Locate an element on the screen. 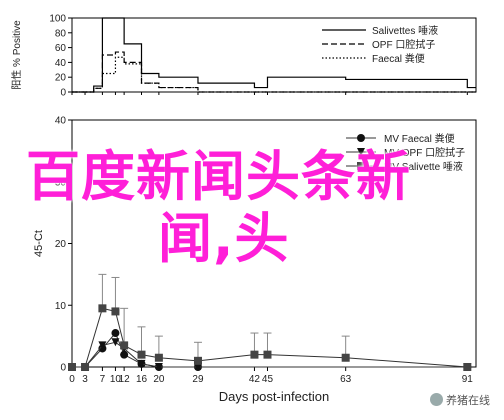 This screenshot has width=504, height=420. top-y-tick-label: 0 is located at coordinates (63, 93).